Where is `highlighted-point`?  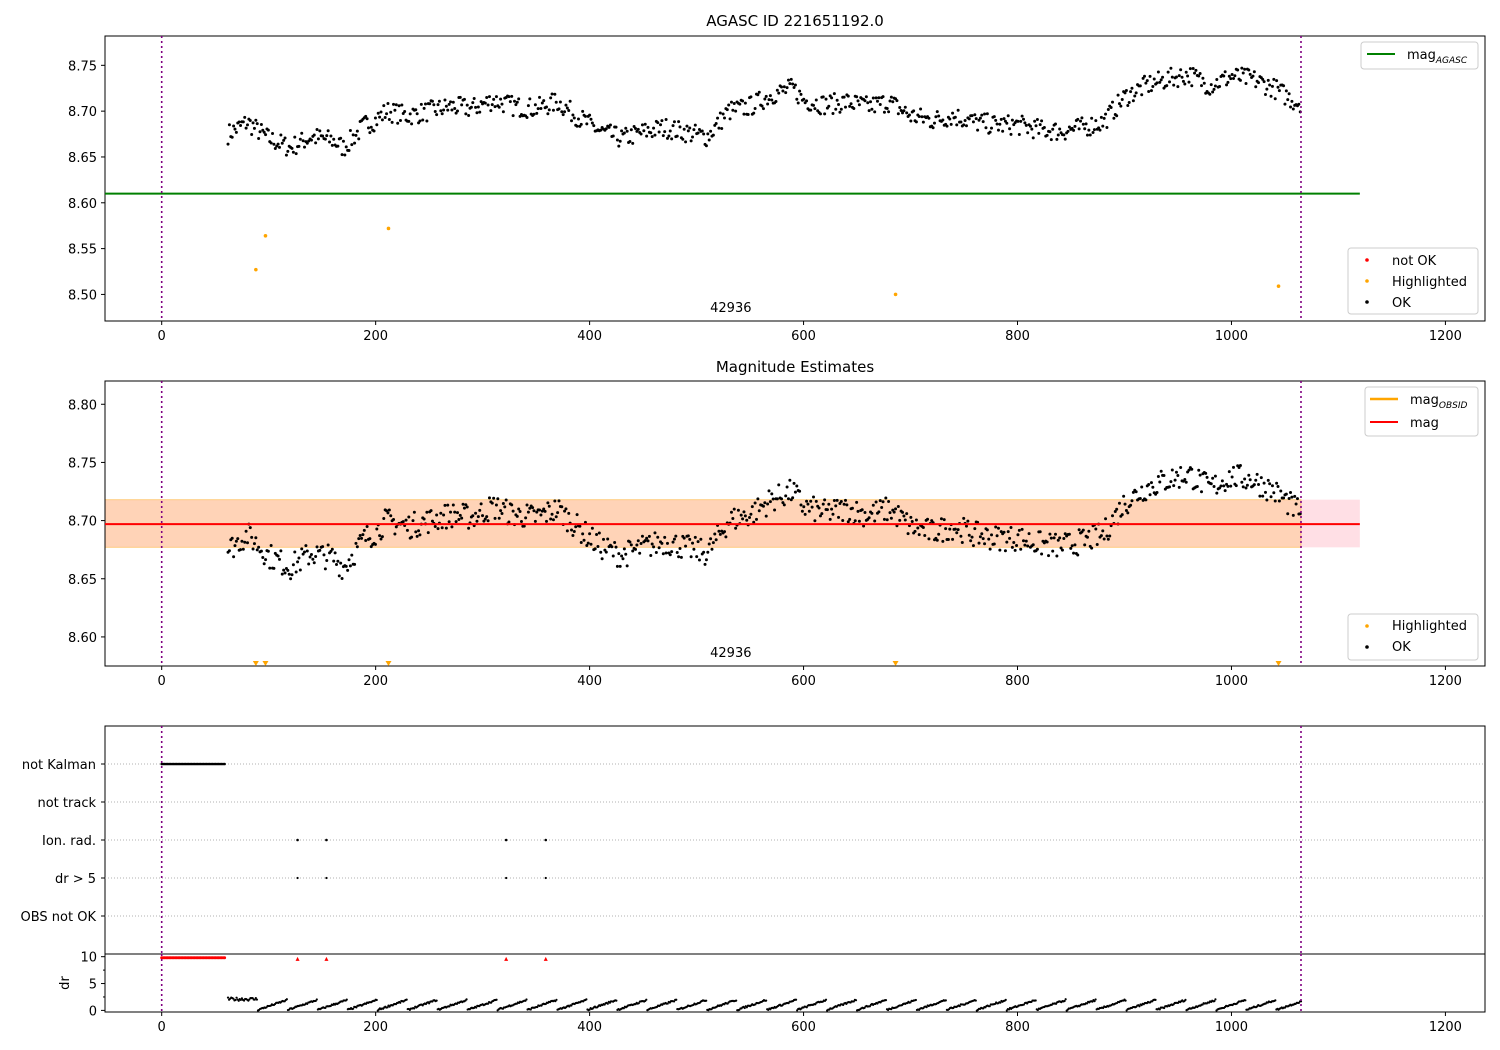
highlighted-point is located at coordinates (1278, 286).